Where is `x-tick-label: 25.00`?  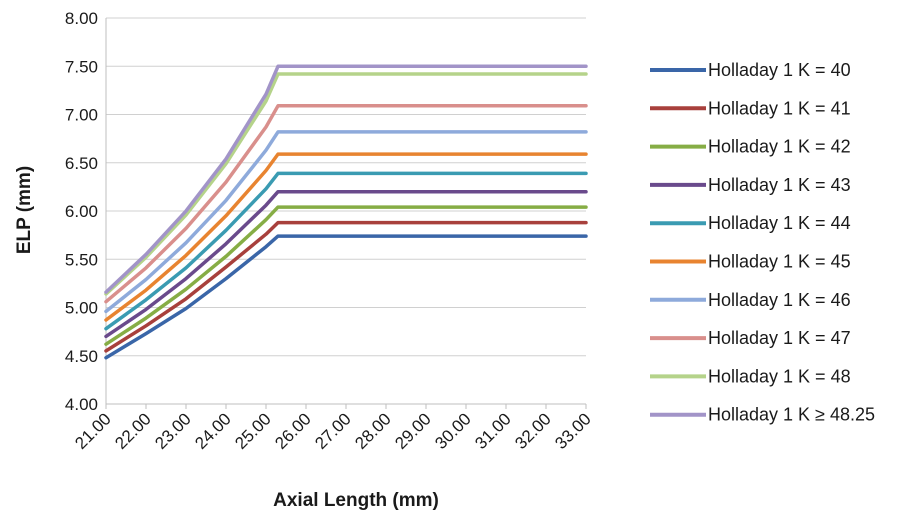 x-tick-label: 25.00 is located at coordinates (253, 431).